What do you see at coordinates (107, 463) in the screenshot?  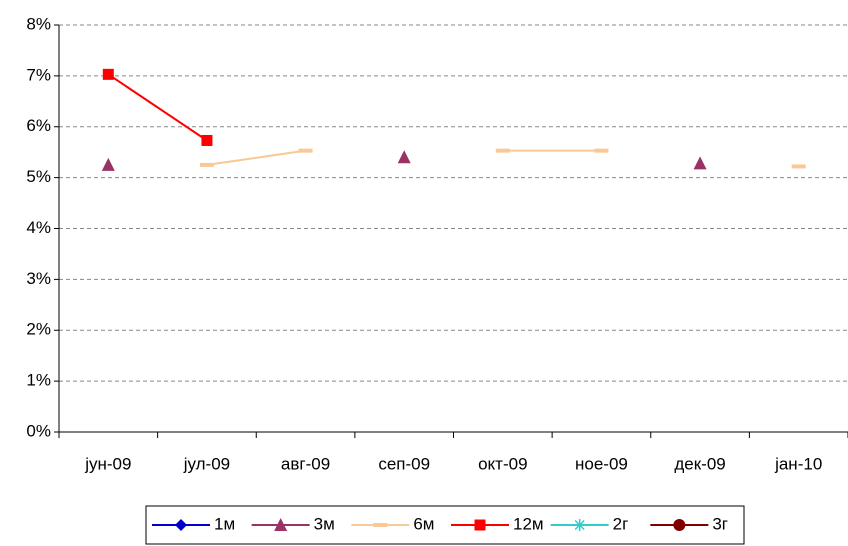 I see `x-tick-label: јун-09` at bounding box center [107, 463].